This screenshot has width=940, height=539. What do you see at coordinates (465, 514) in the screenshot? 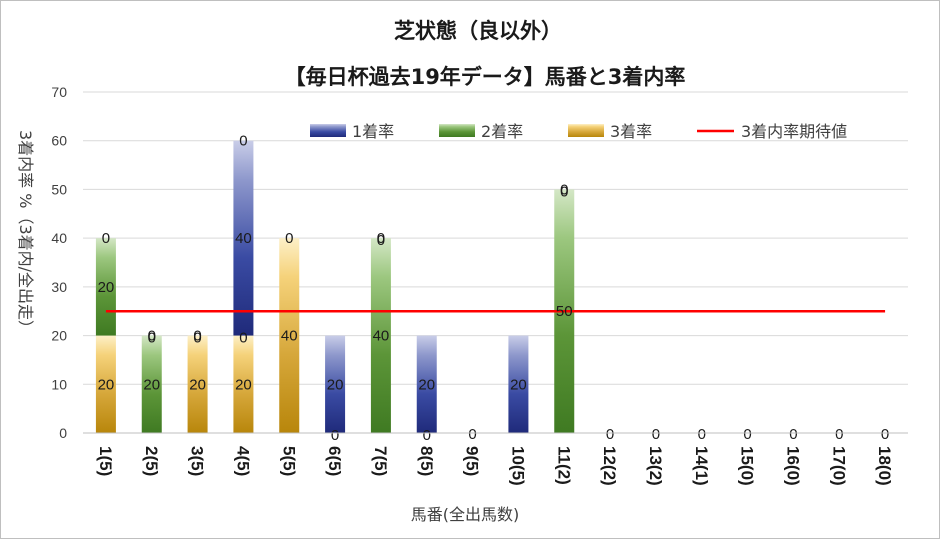
I see `x-axis-label: 馬番(全出馬数)` at bounding box center [465, 514].